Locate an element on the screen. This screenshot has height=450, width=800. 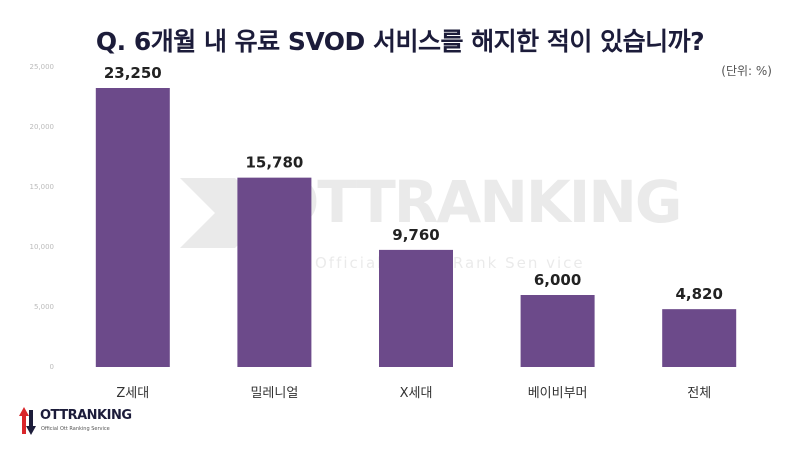
x-category-label: X세대 is located at coordinates (416, 393).